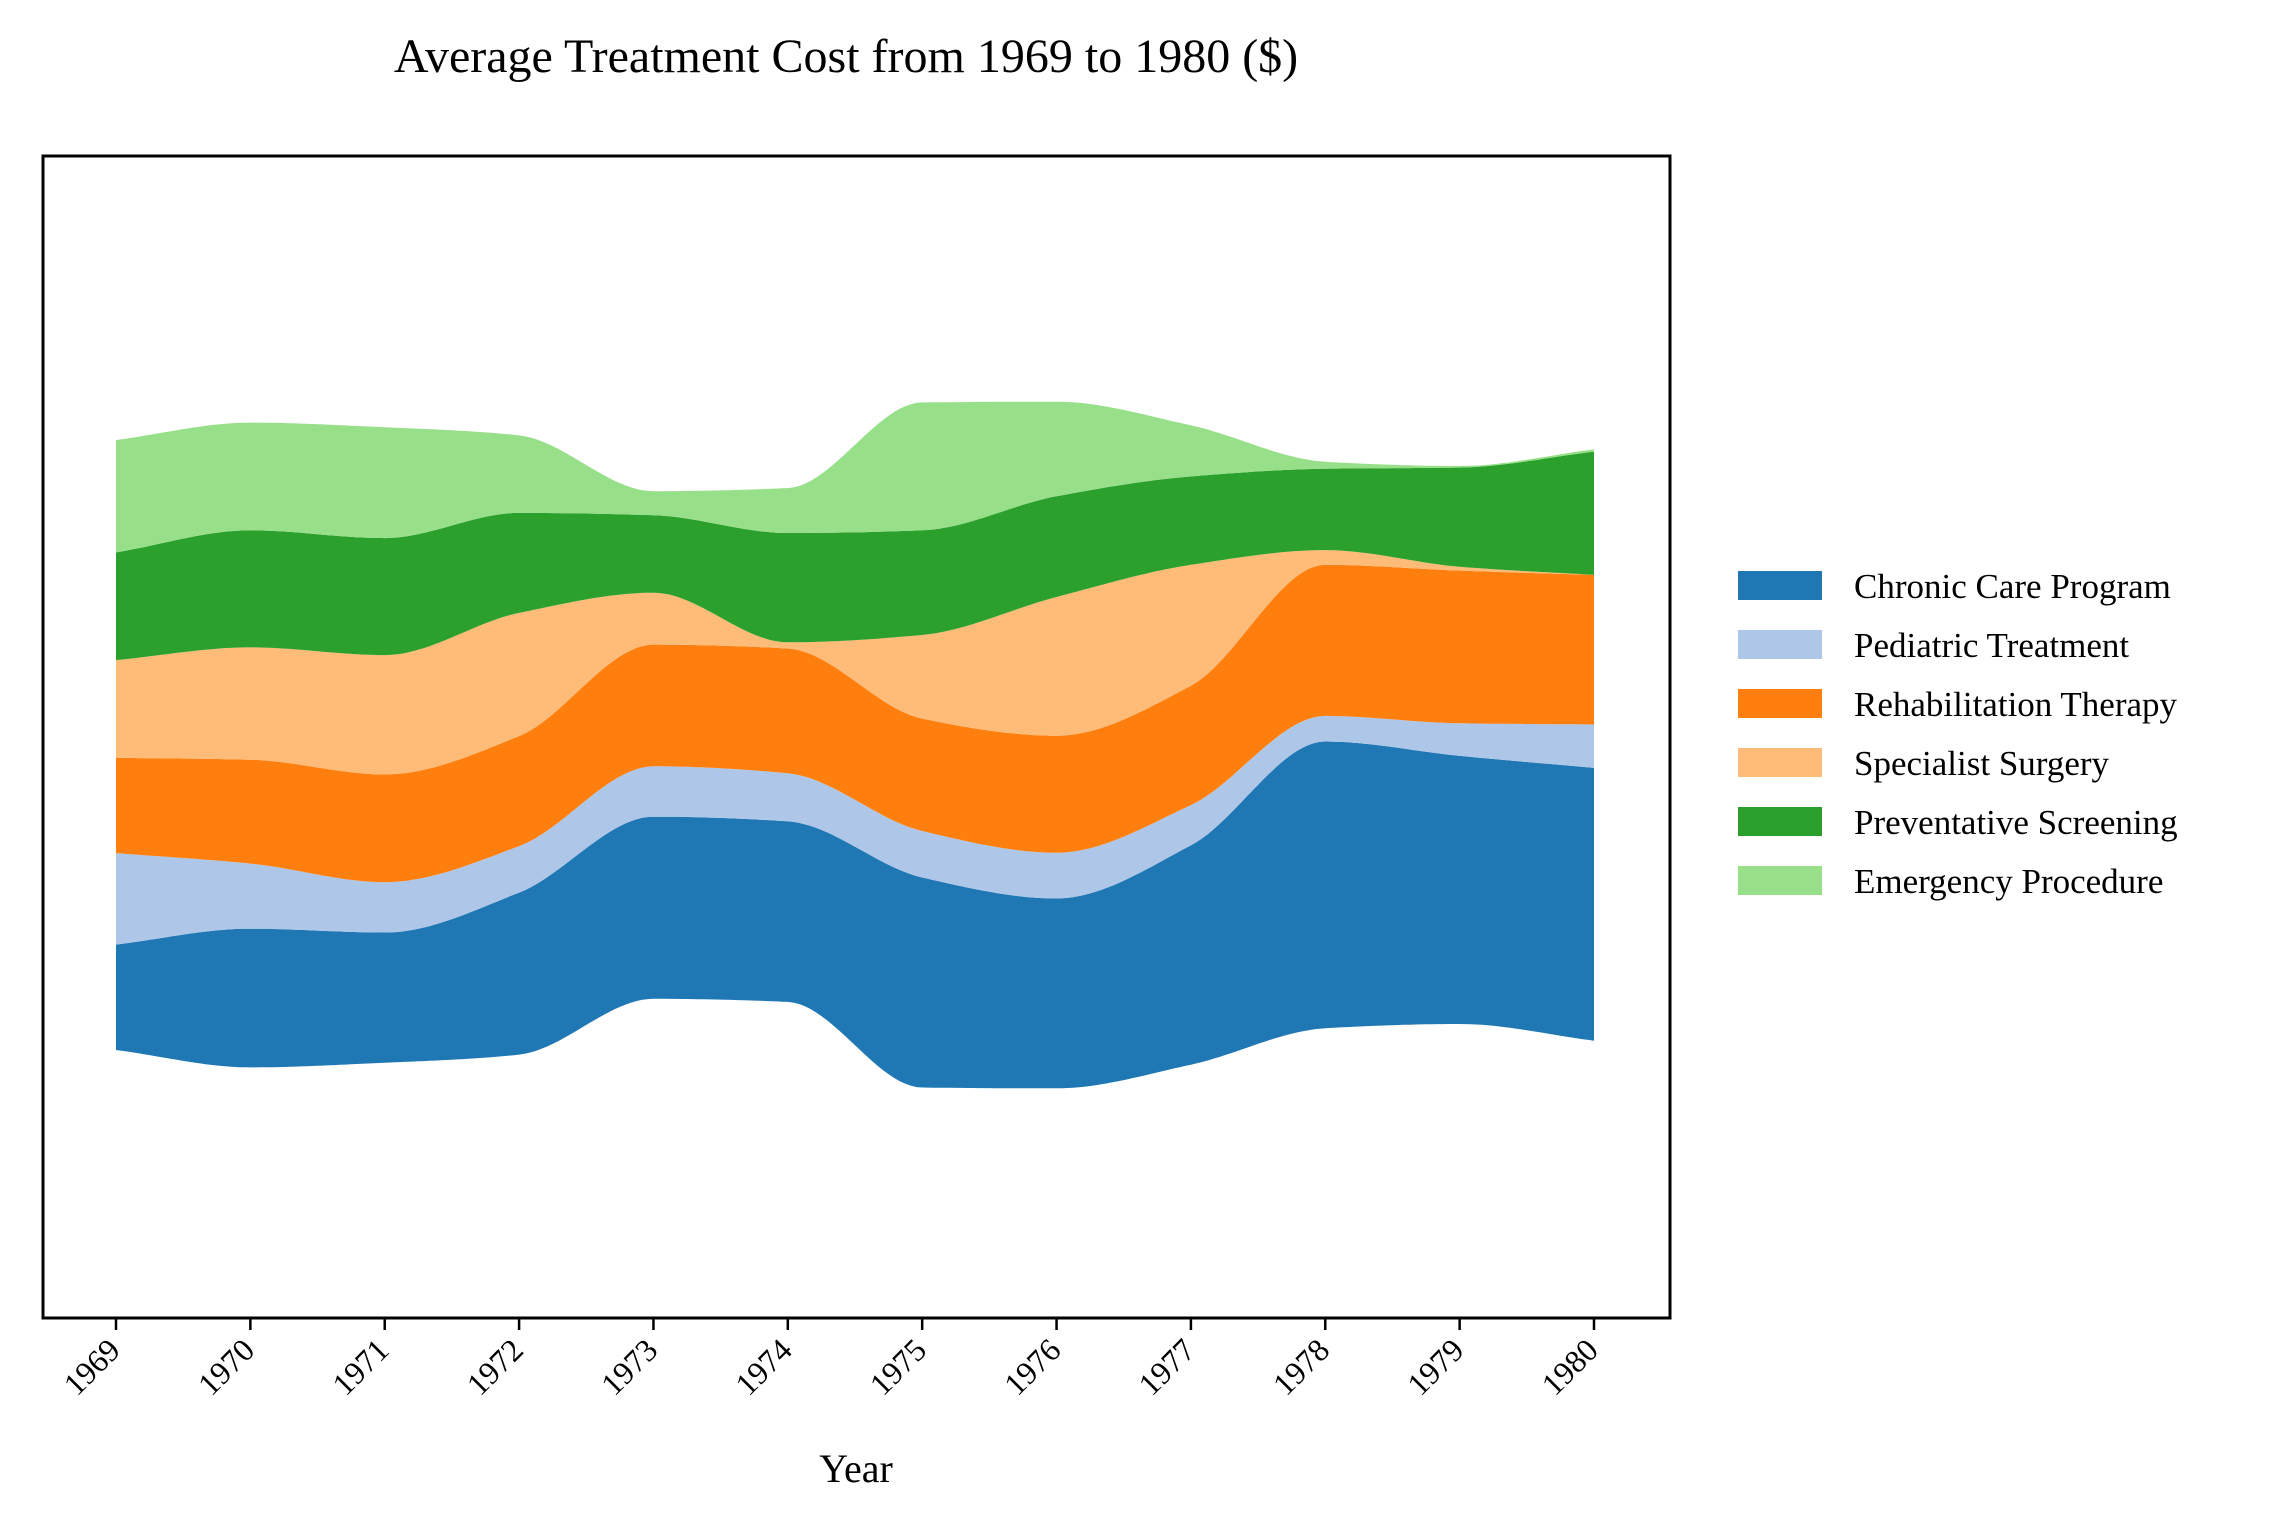 The image size is (2279, 1518). What do you see at coordinates (1435, 1366) in the screenshot?
I see `x-tick-label: 1979` at bounding box center [1435, 1366].